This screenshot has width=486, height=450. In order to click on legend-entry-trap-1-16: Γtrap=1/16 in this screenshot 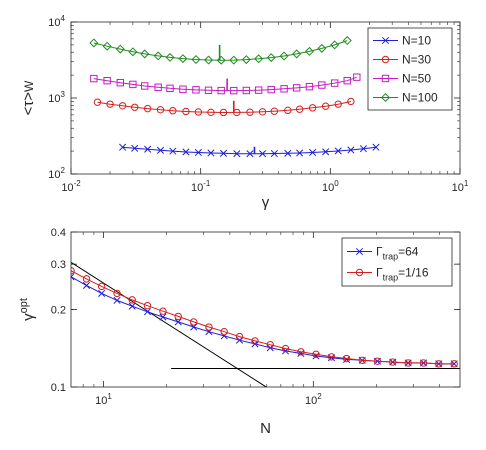, I will do `click(388, 274)`.